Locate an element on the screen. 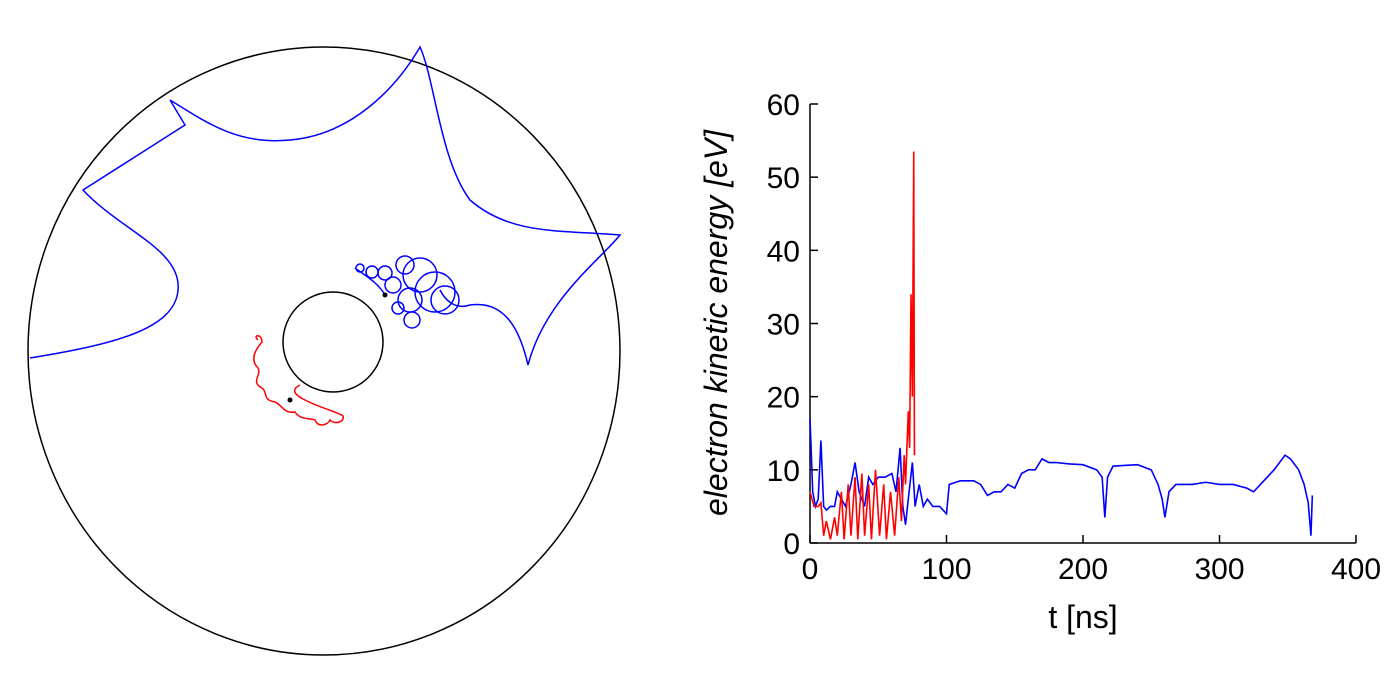 This screenshot has width=1400, height=681. x-tick-label: 100 is located at coordinates (946, 569).